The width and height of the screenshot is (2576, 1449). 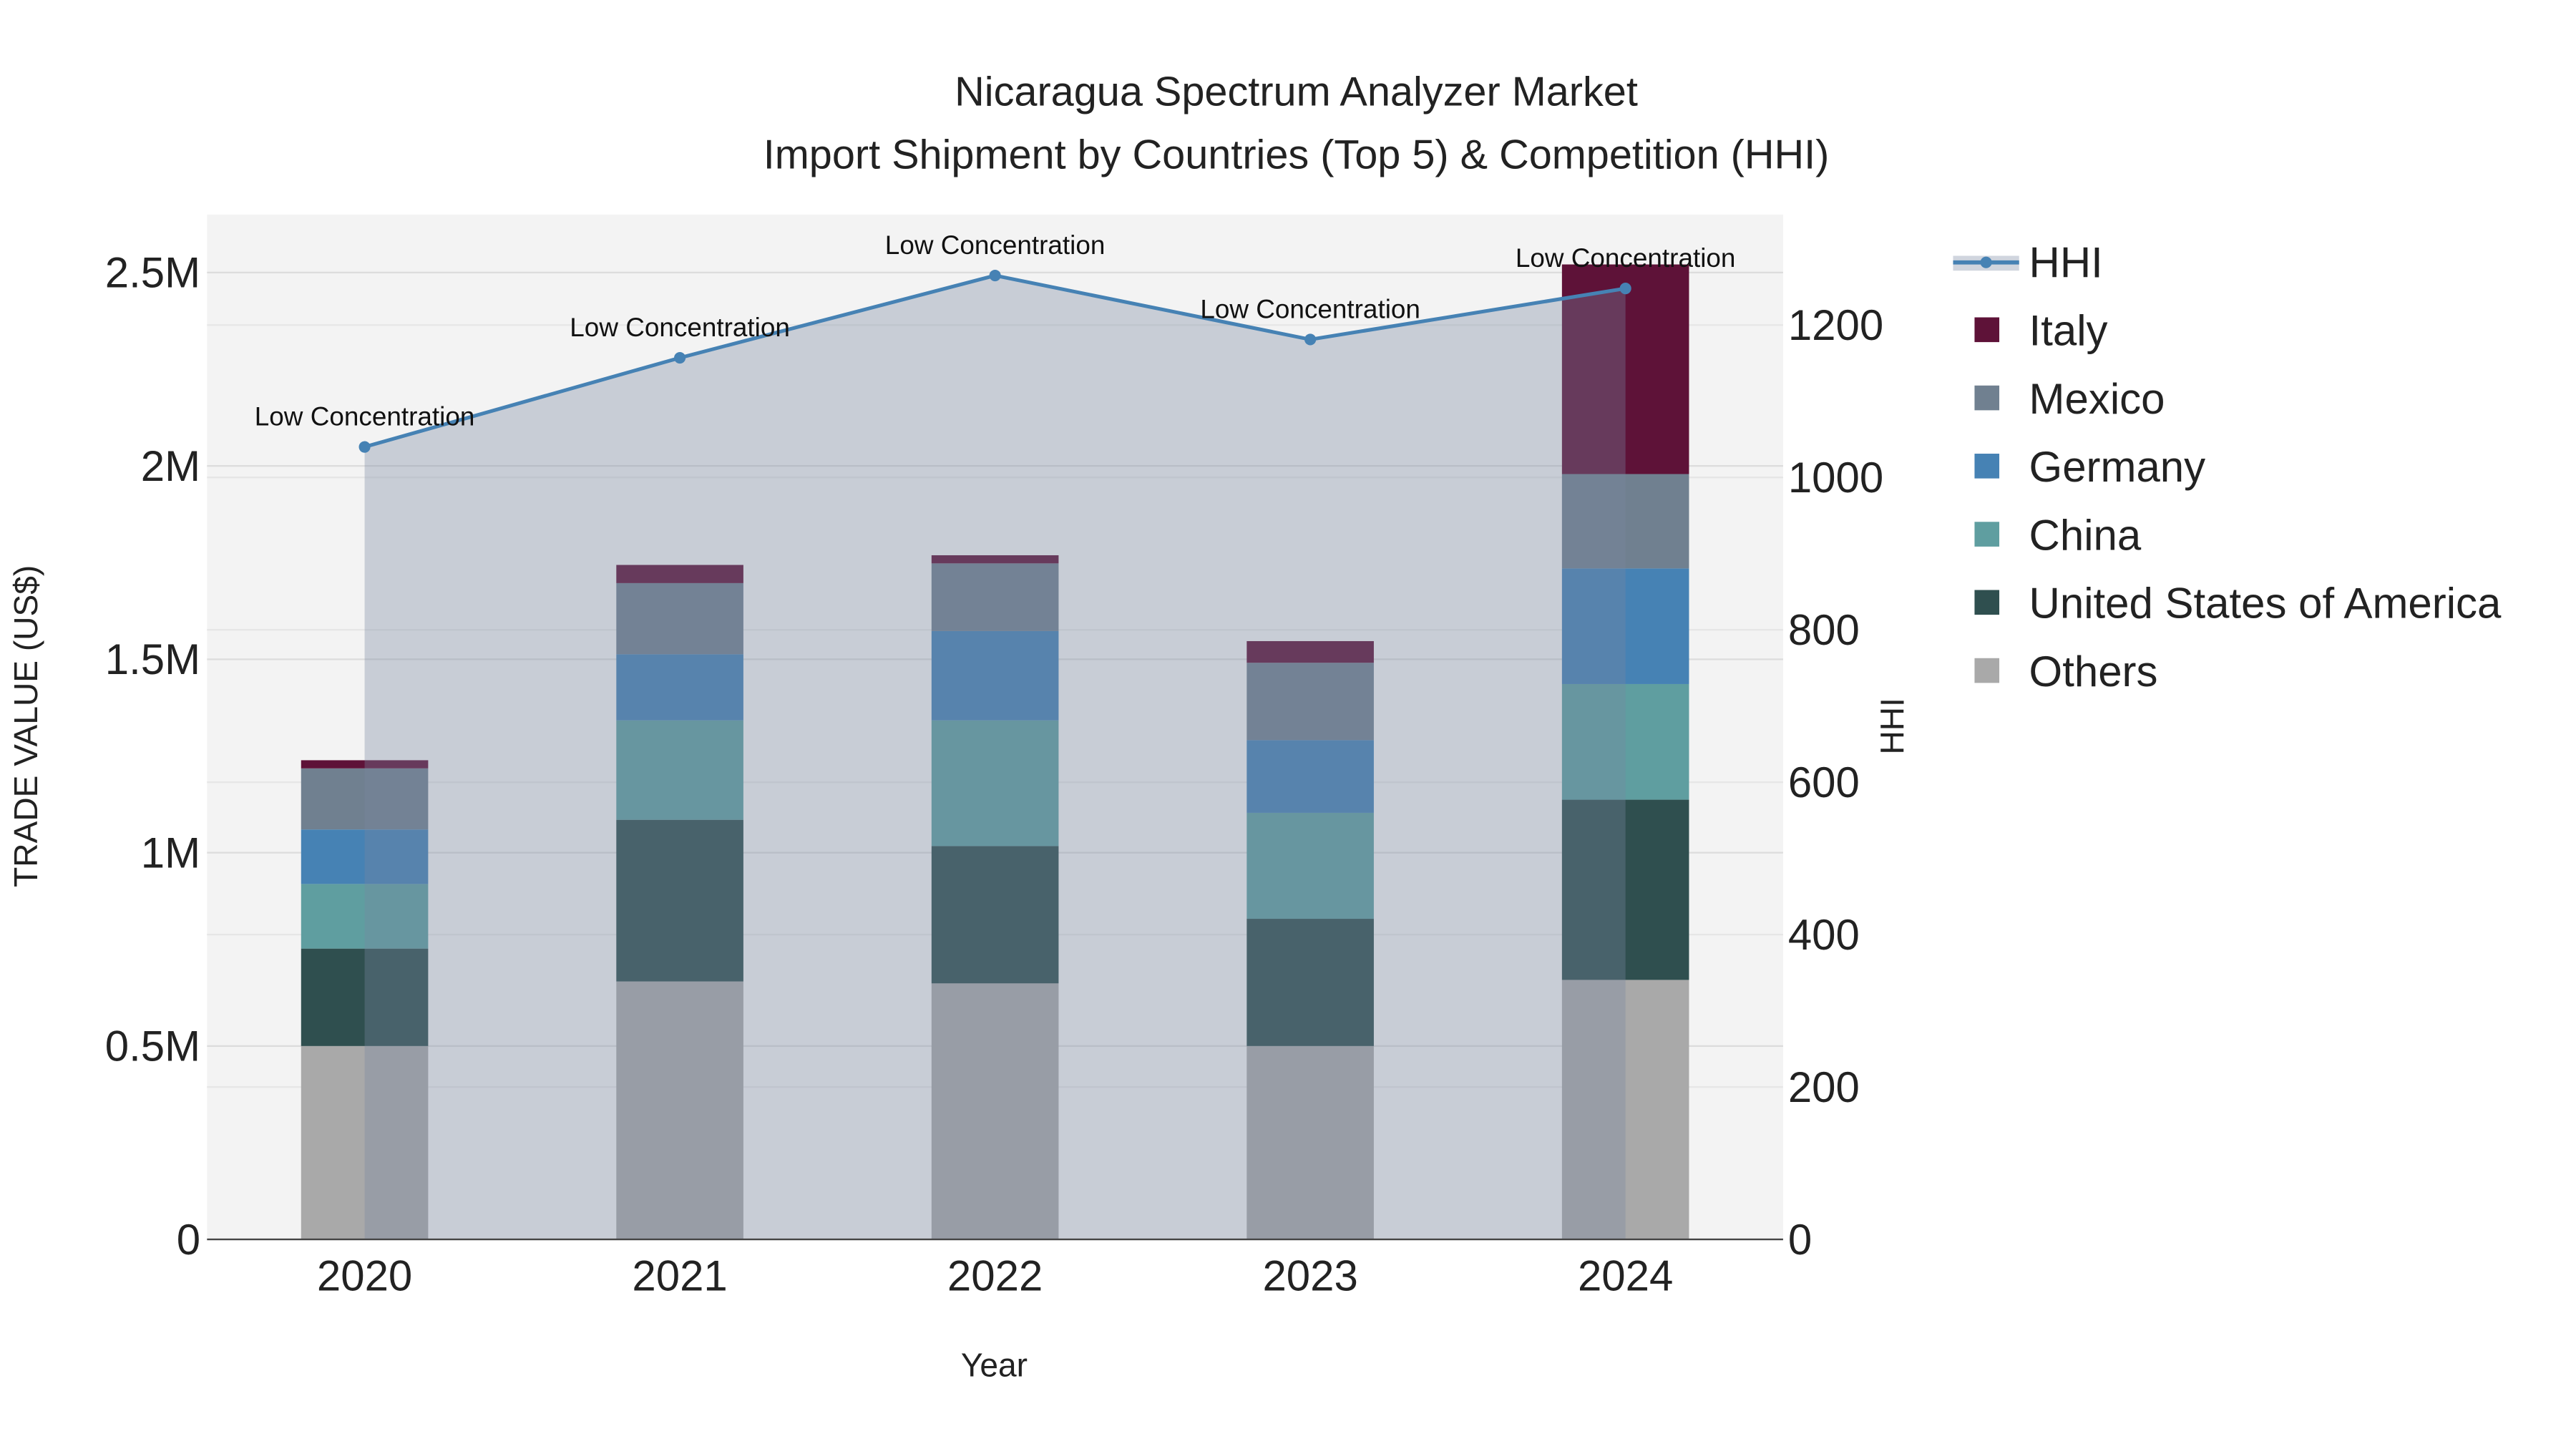 What do you see at coordinates (2085, 535) in the screenshot?
I see `legend-label: China` at bounding box center [2085, 535].